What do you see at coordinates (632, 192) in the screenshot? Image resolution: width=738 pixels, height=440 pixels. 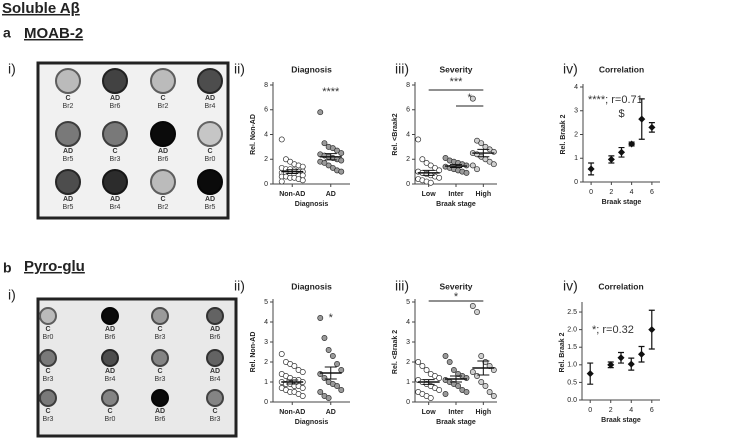 I see `x-tick-label: 4` at bounding box center [632, 192].